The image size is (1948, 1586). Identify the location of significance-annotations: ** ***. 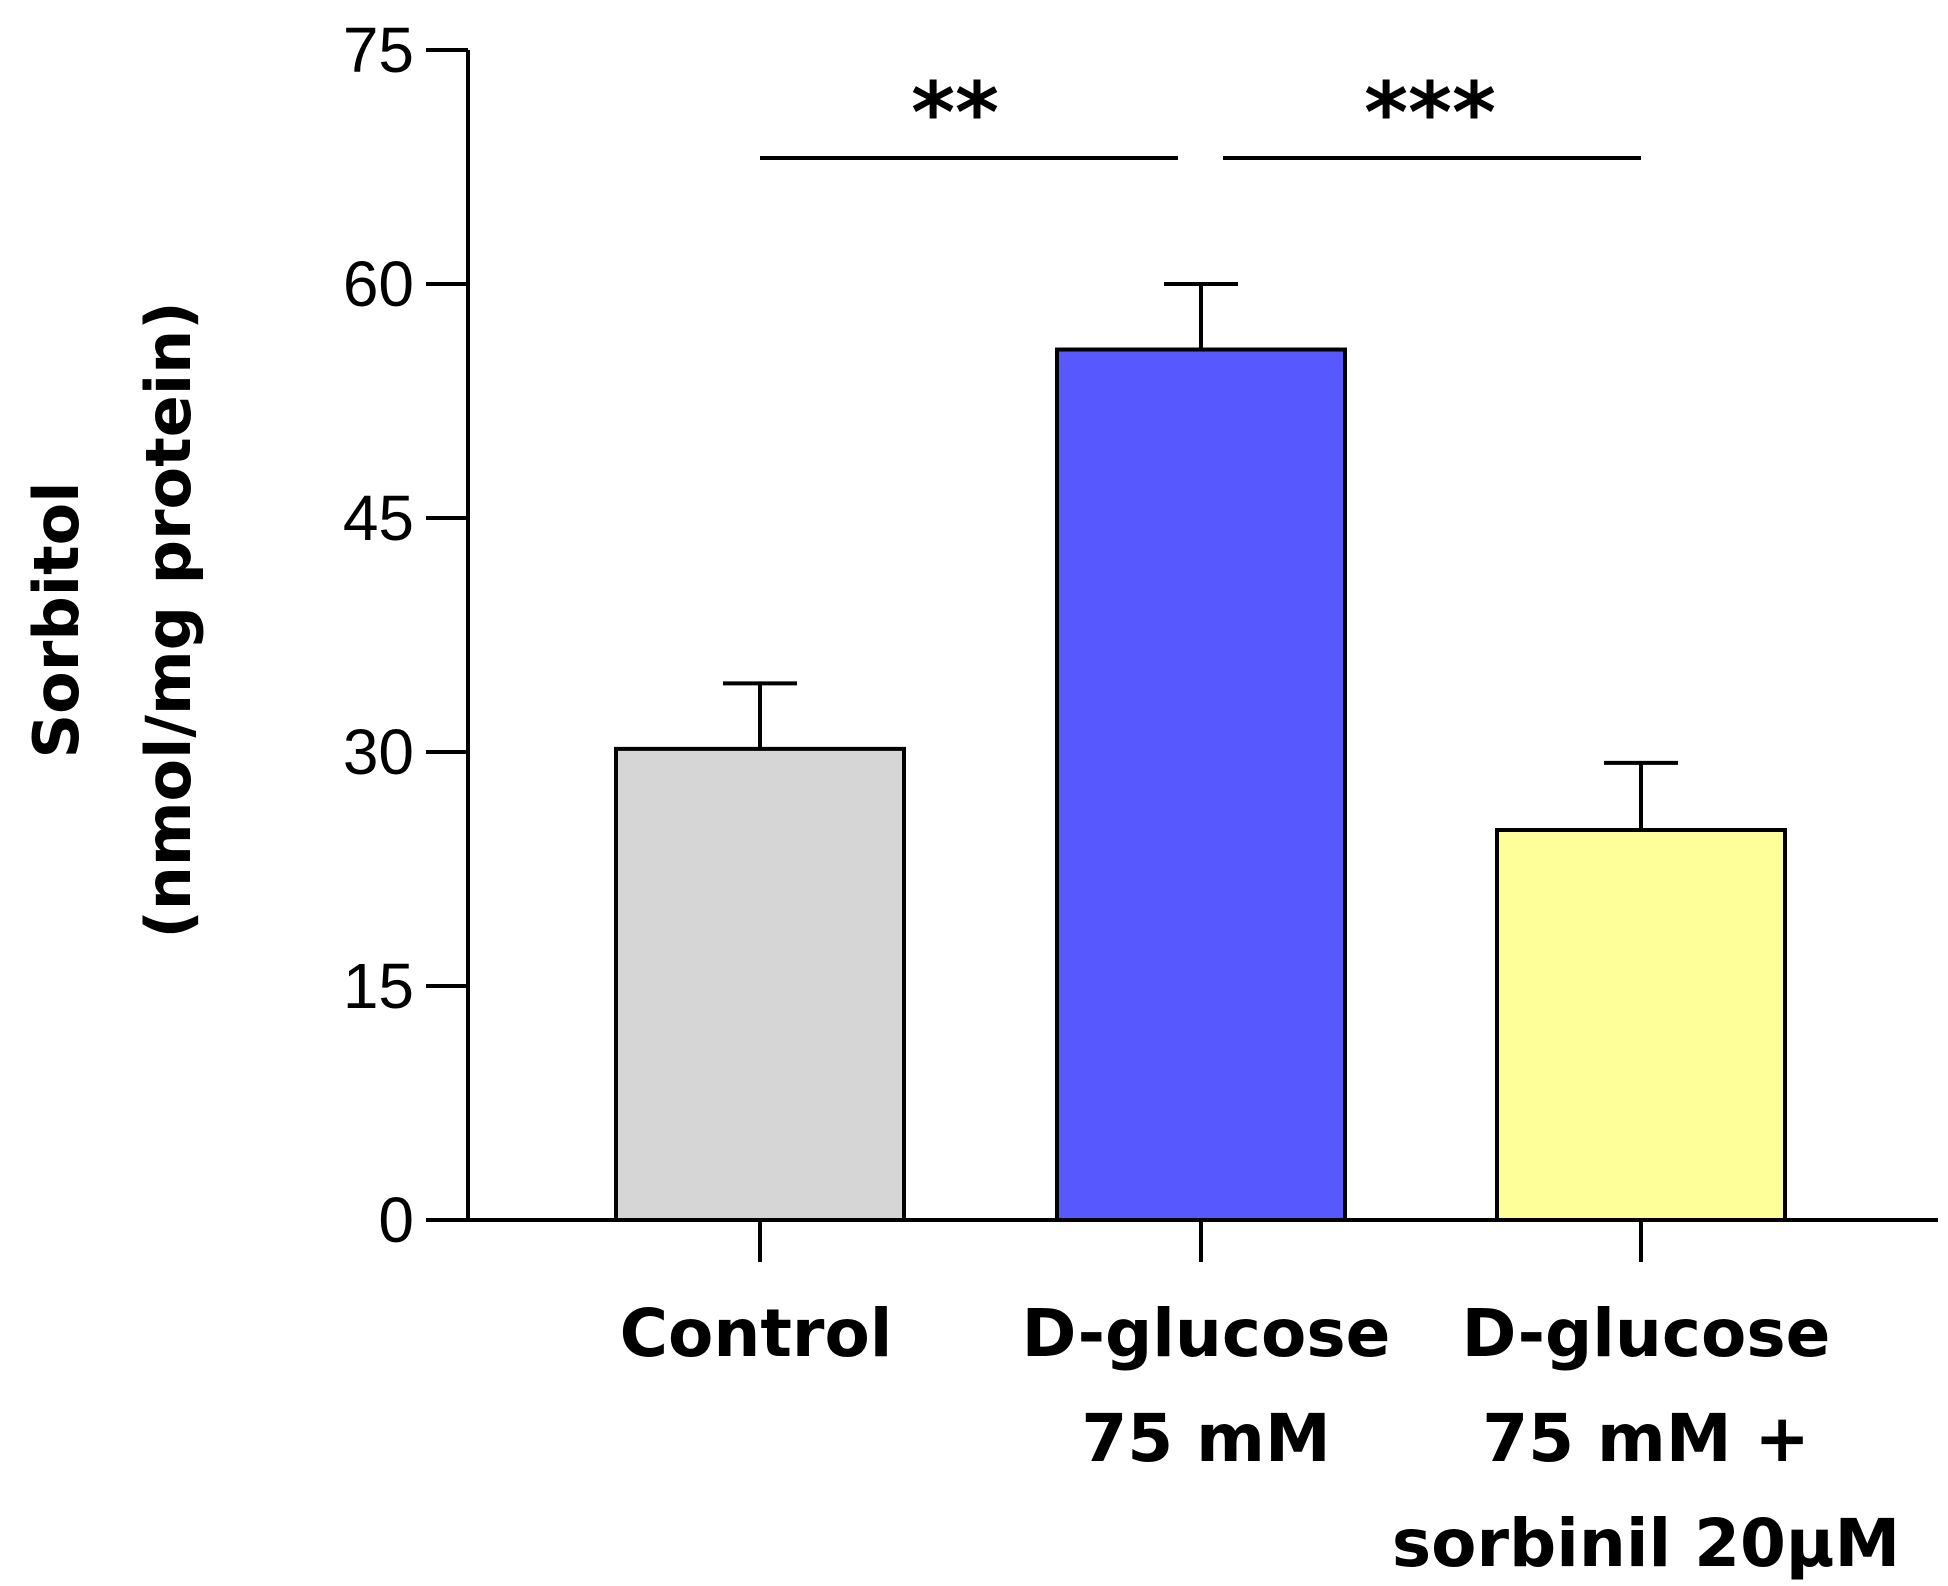
(1200, 113).